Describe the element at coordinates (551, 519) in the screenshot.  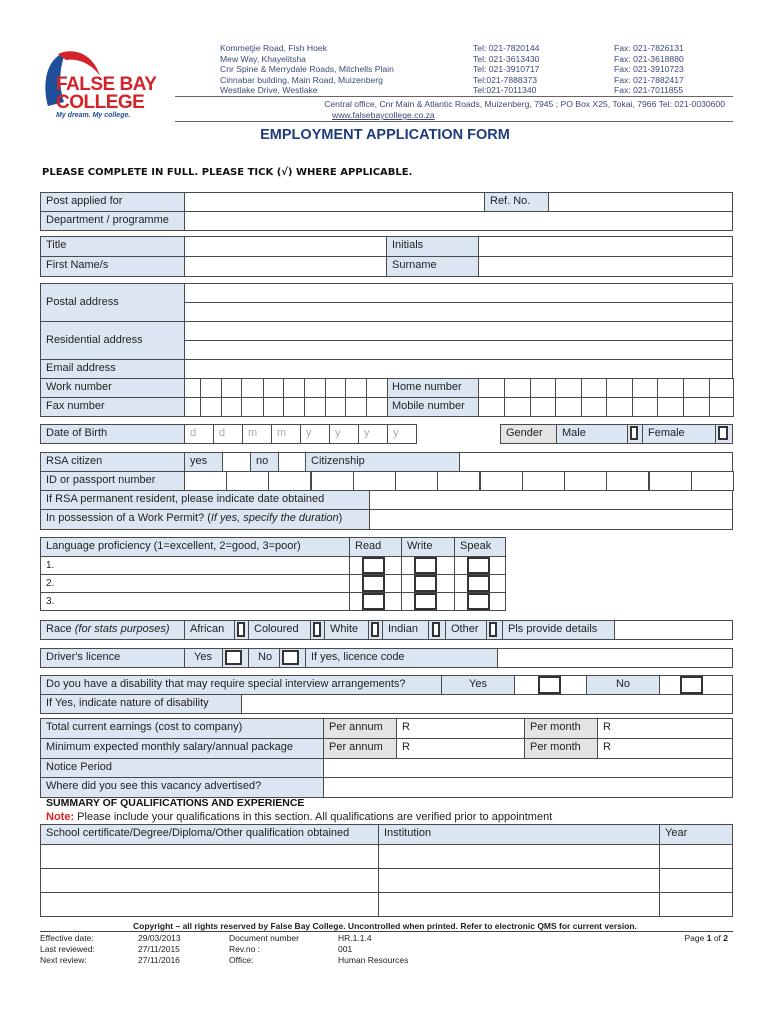
I see `work-permit-input` at that location.